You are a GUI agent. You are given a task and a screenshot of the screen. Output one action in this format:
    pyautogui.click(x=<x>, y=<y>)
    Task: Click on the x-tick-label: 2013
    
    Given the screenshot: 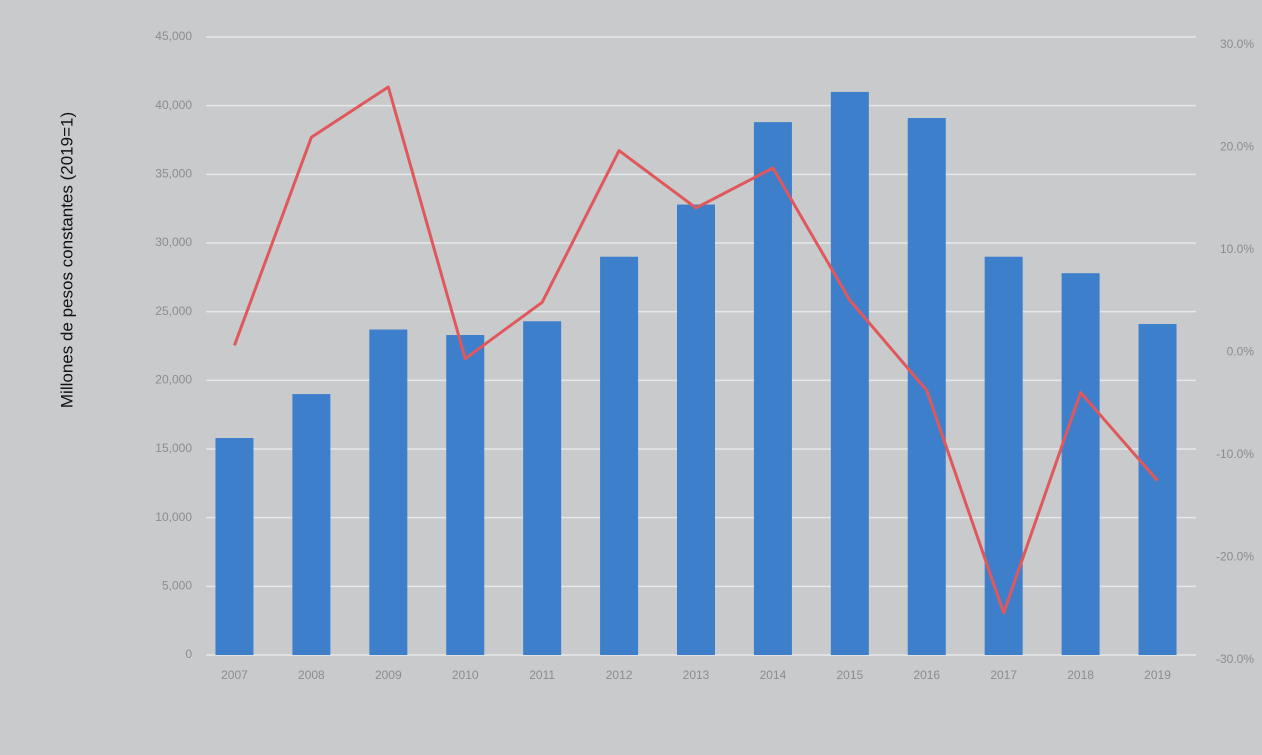 What is the action you would take?
    pyautogui.click(x=696, y=675)
    